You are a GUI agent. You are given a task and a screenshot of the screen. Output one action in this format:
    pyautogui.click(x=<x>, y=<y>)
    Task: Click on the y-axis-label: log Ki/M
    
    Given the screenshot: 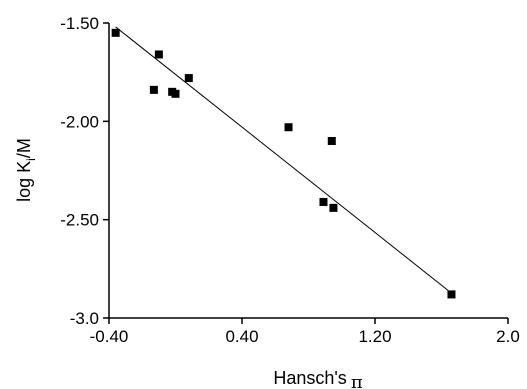 What is the action you would take?
    pyautogui.click(x=26, y=170)
    